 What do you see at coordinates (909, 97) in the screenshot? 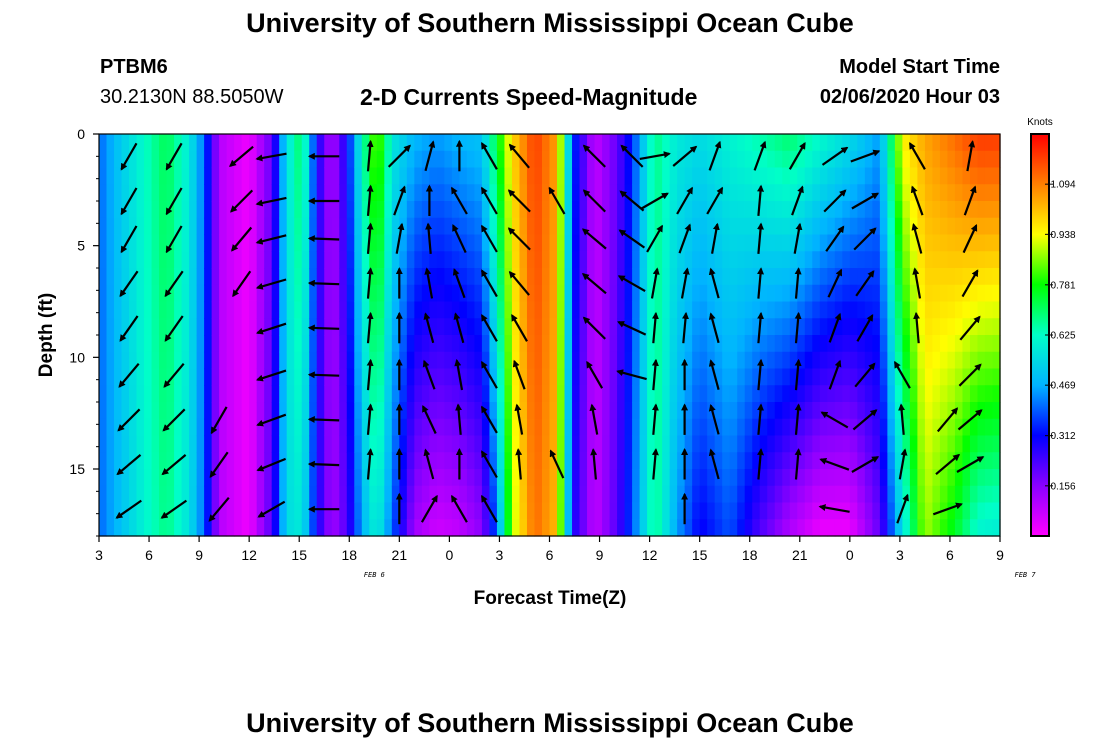
I see `model-start-time: 02/06/2020 Hour 03` at bounding box center [909, 97].